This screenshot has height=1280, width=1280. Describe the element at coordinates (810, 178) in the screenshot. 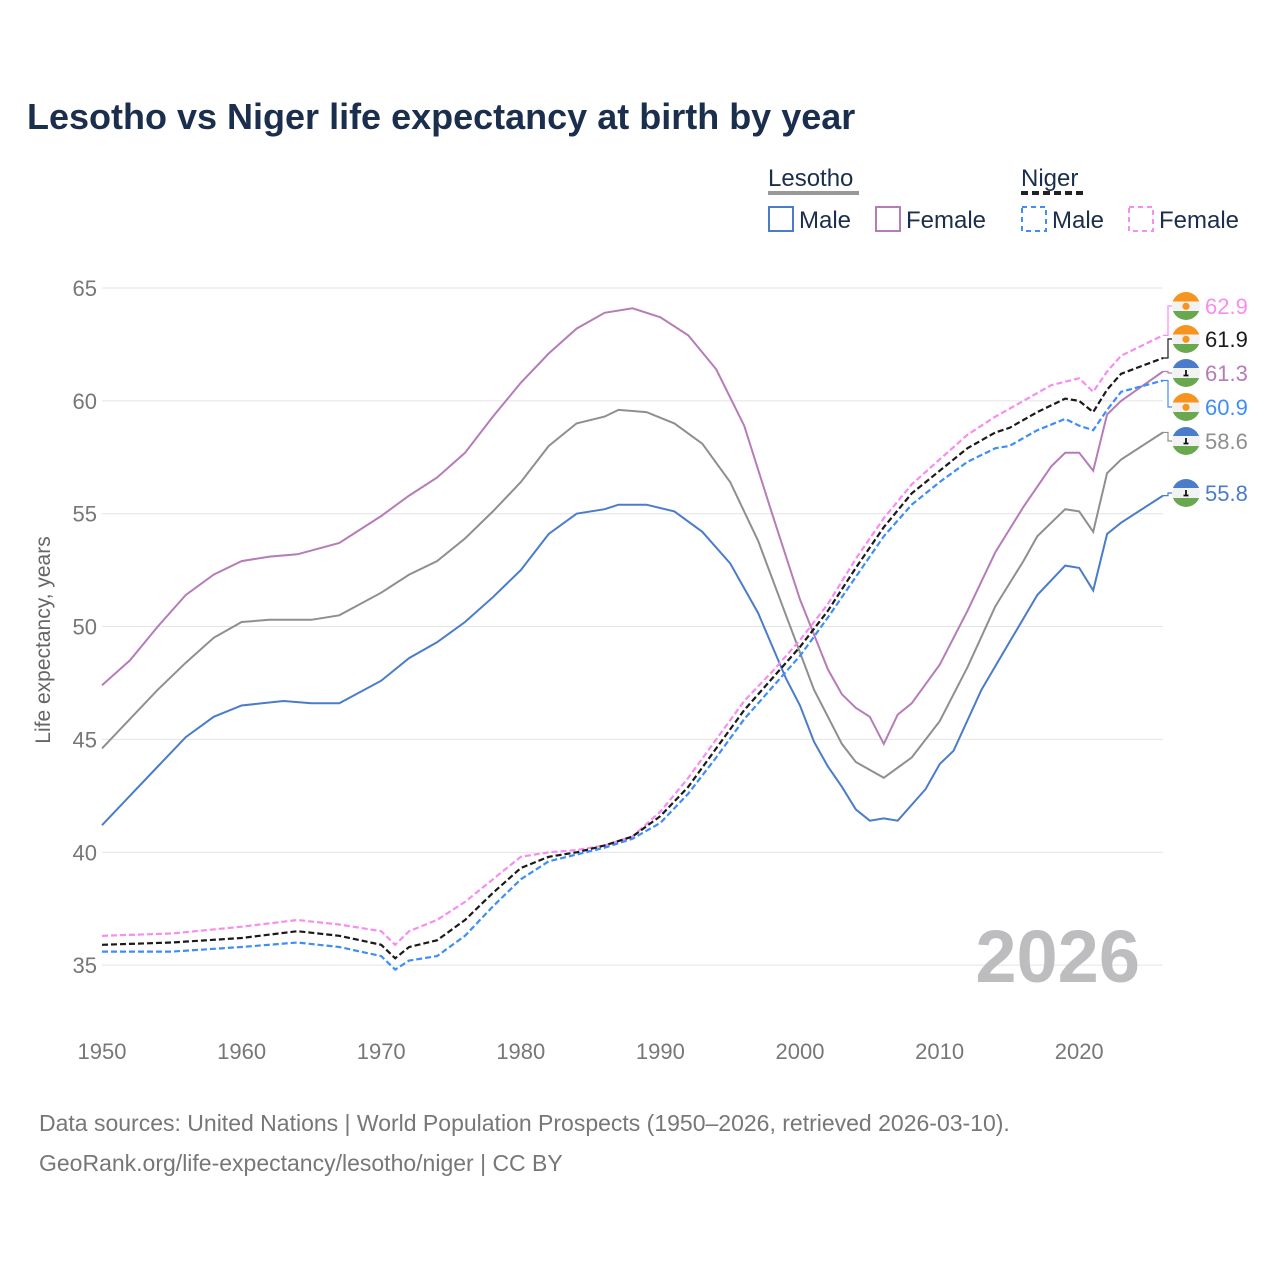

I see `legend-group-title: Lesotho` at that location.